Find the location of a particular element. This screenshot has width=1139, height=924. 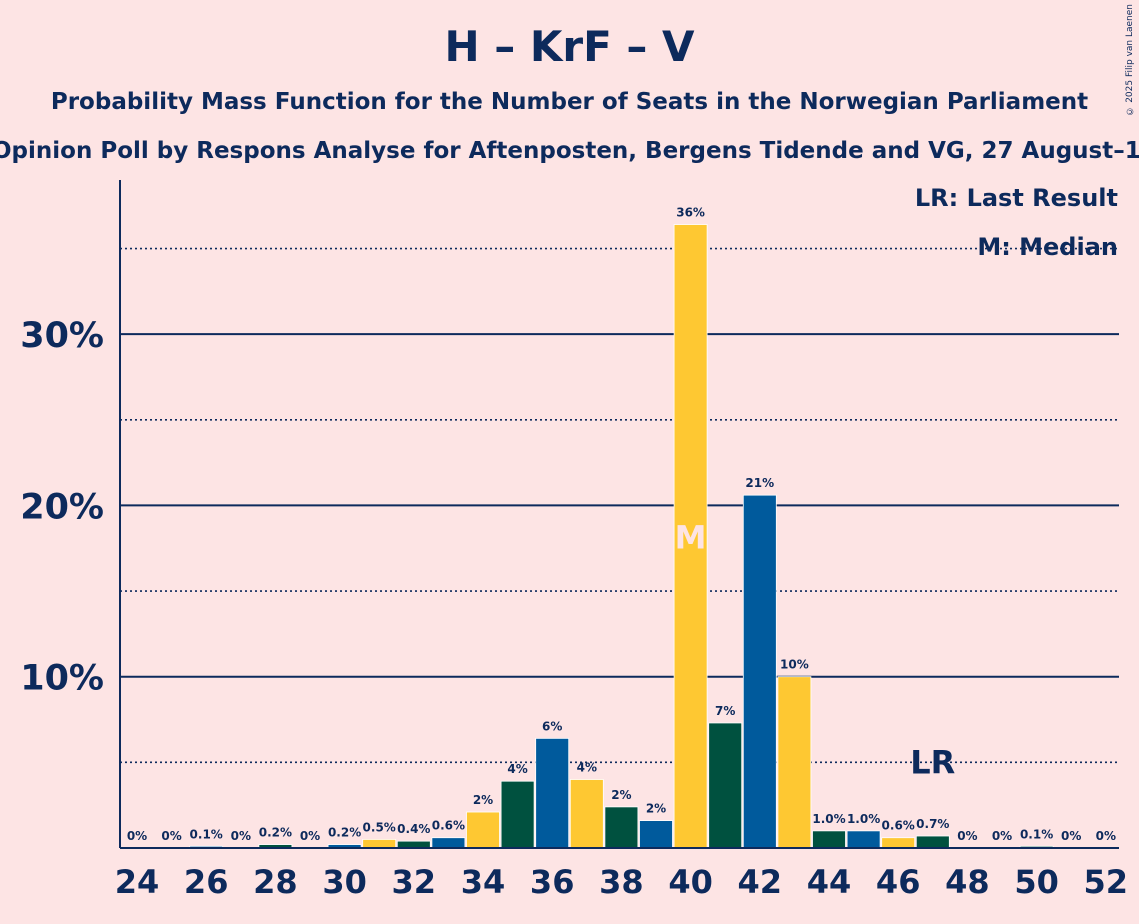

legend-median: M: Median is located at coordinates (1047, 247).